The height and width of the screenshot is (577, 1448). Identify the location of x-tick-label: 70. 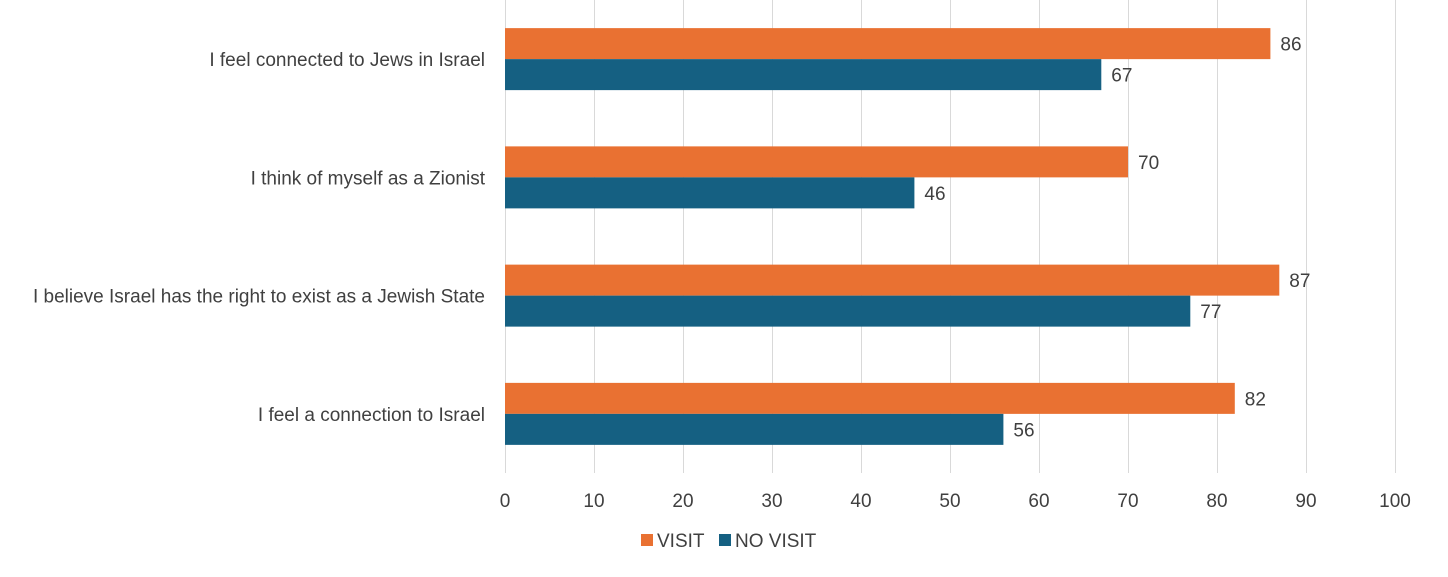
(1127, 501).